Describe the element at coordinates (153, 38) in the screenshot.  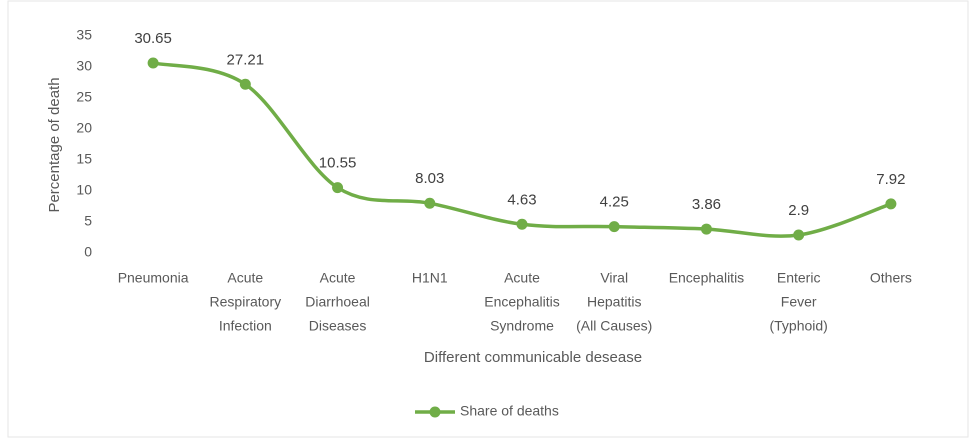
I see `data-label: 30.65` at that location.